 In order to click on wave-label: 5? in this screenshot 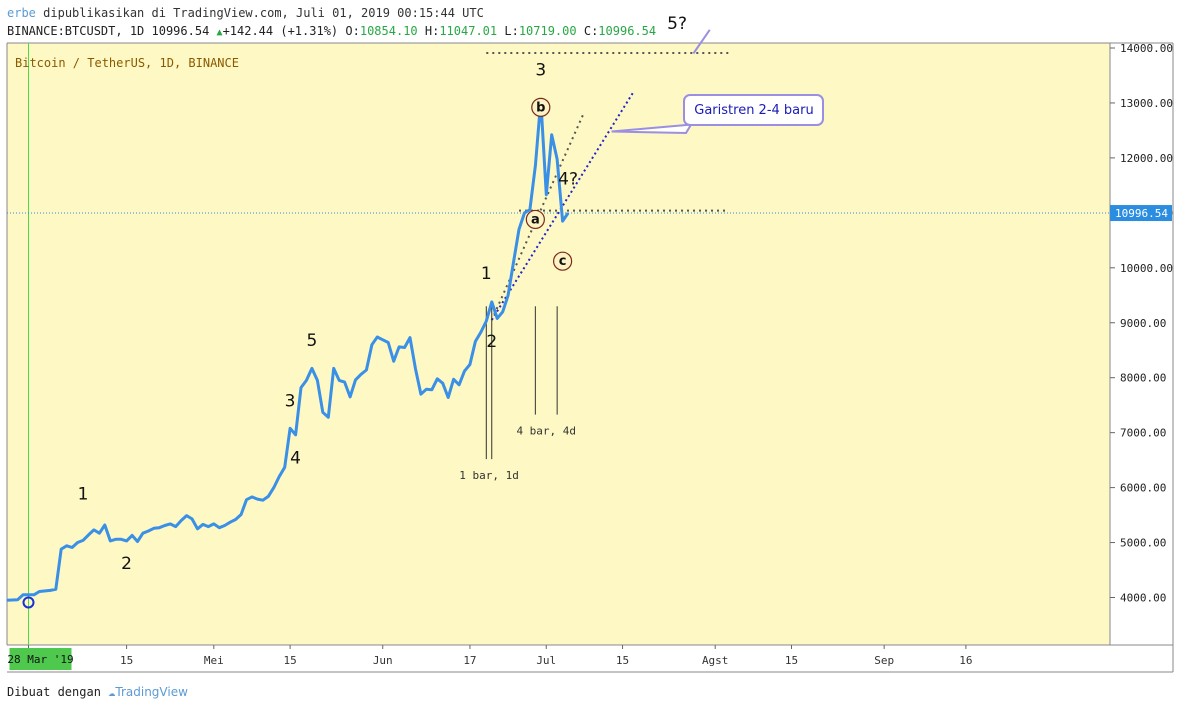, I will do `click(677, 24)`.